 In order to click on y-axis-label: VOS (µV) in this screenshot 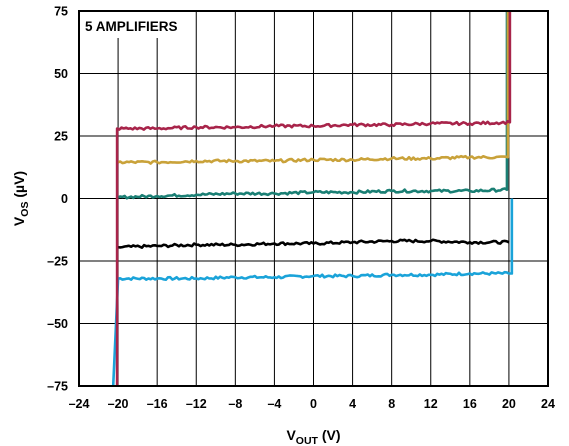, I will do `click(21, 198)`.